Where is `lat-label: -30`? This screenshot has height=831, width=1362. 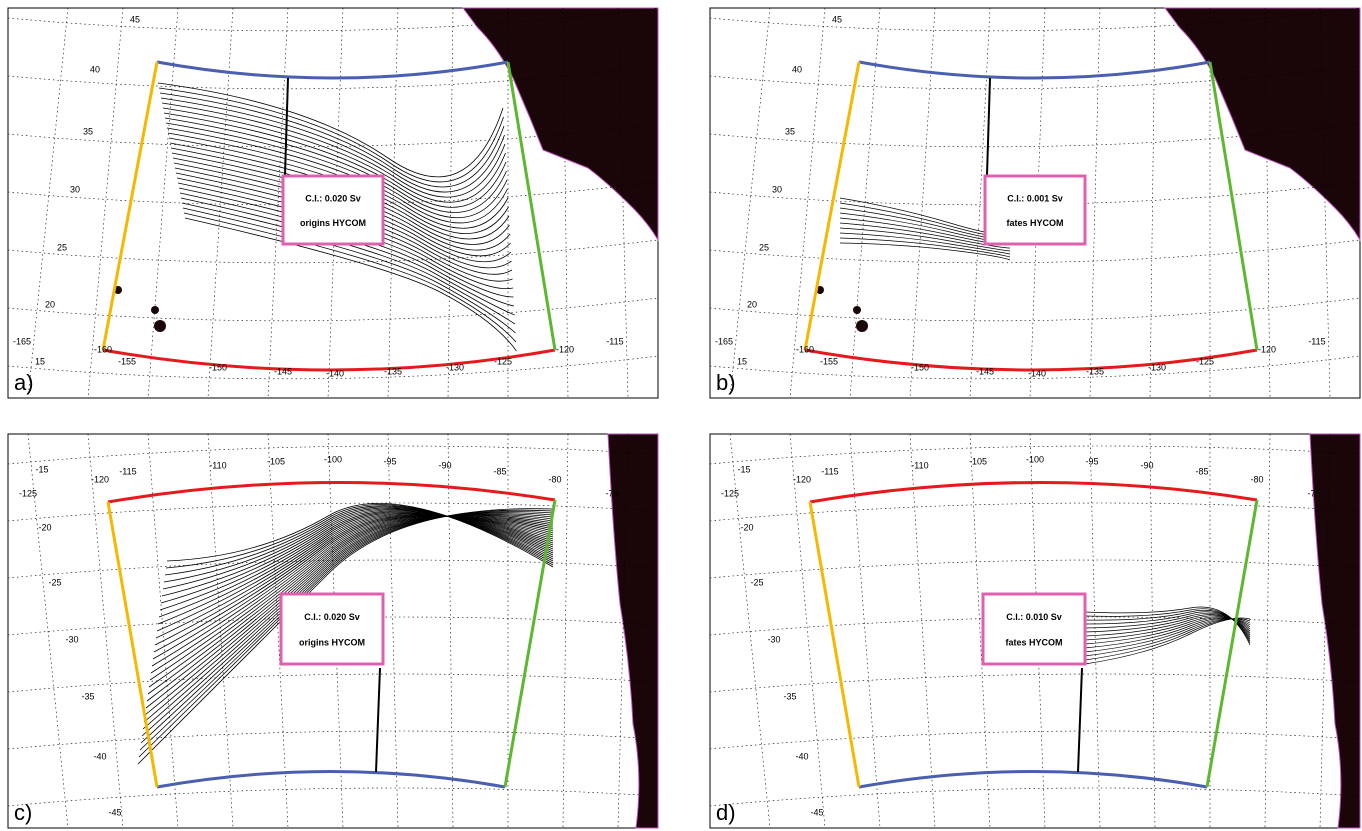 lat-label: -30 is located at coordinates (773, 639).